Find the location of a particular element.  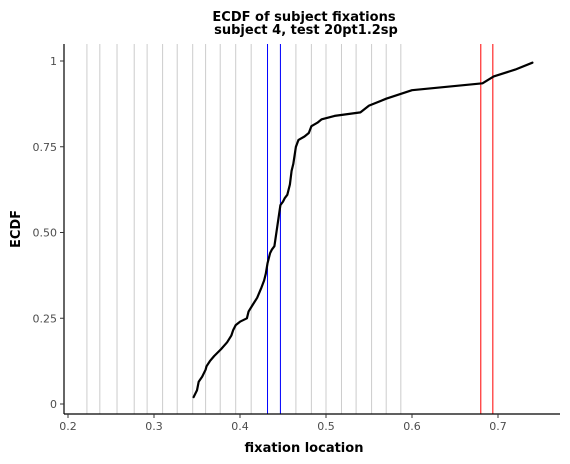

x-tick-label-2: 0.4 is located at coordinates (240, 426).